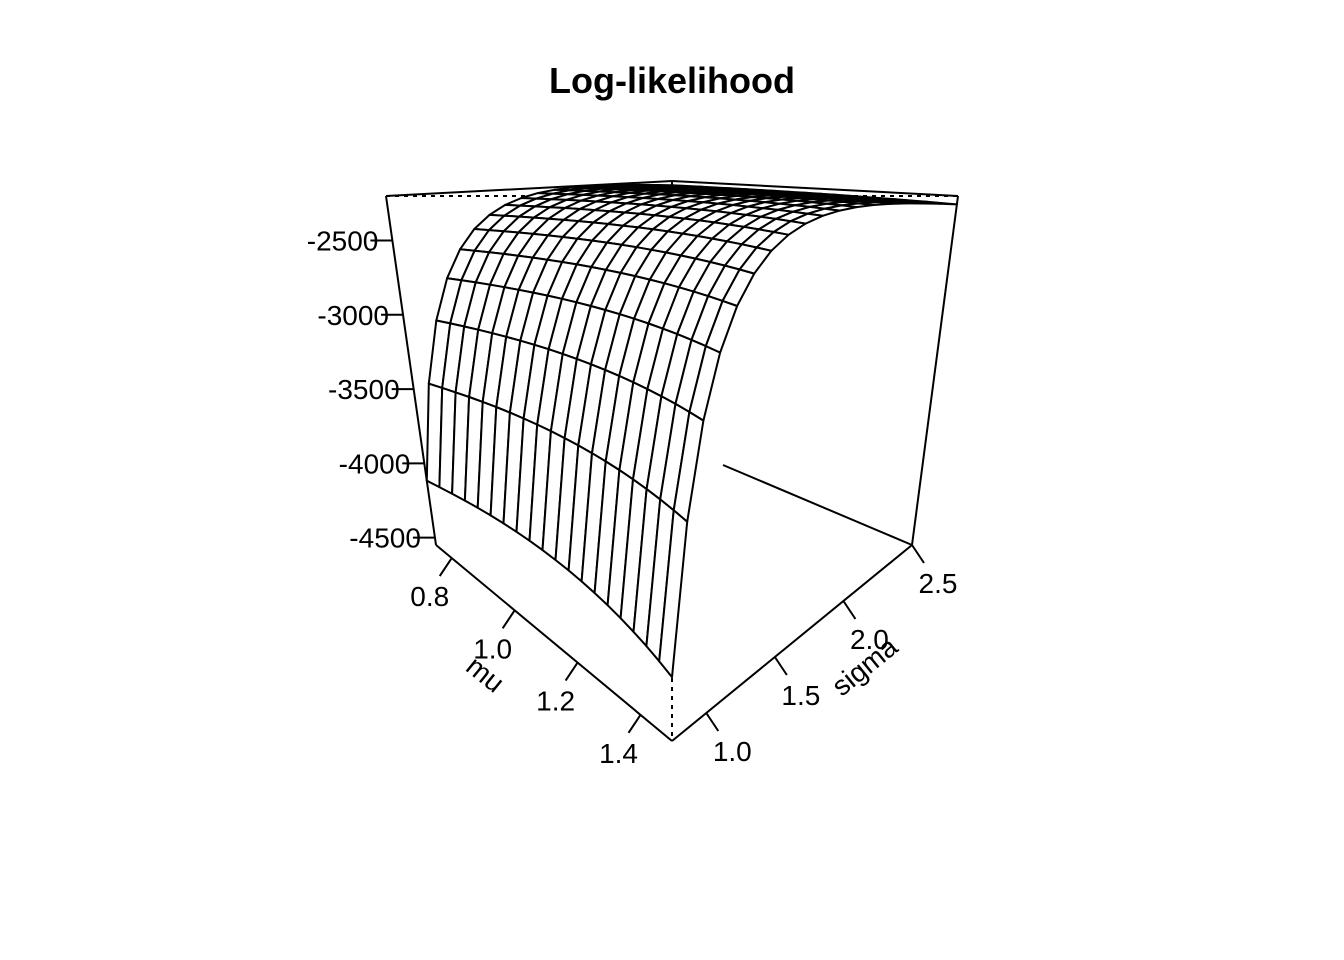 This screenshot has width=1344, height=960. Describe the element at coordinates (732, 751) in the screenshot. I see `sigma-tick-label: 1.0` at that location.